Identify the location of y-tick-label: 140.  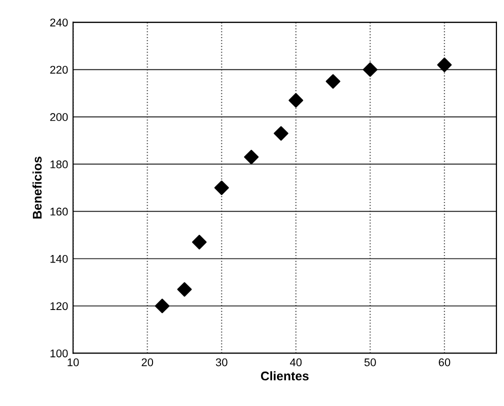
(59, 258).